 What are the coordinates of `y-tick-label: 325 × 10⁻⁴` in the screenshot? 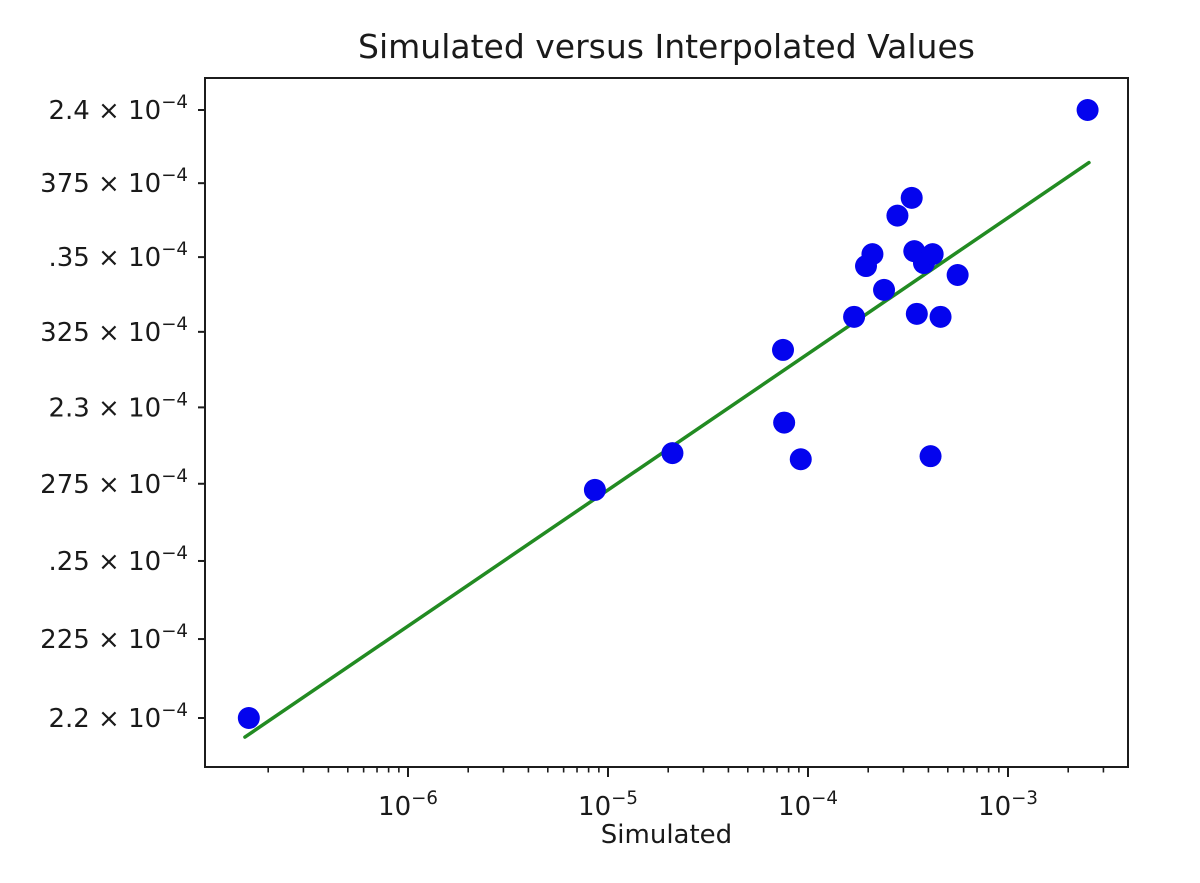 It's located at (114, 331).